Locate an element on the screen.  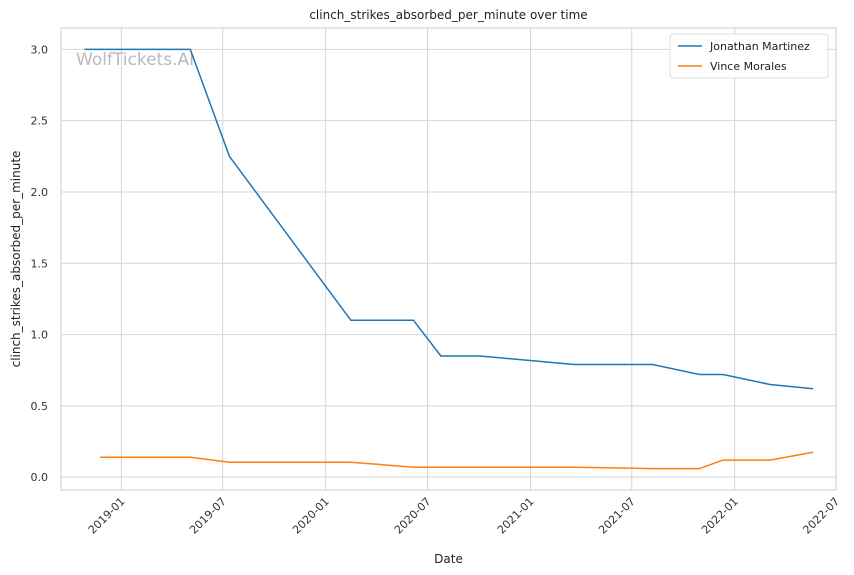
y-tick-label: 1.0 is located at coordinates (40, 335).